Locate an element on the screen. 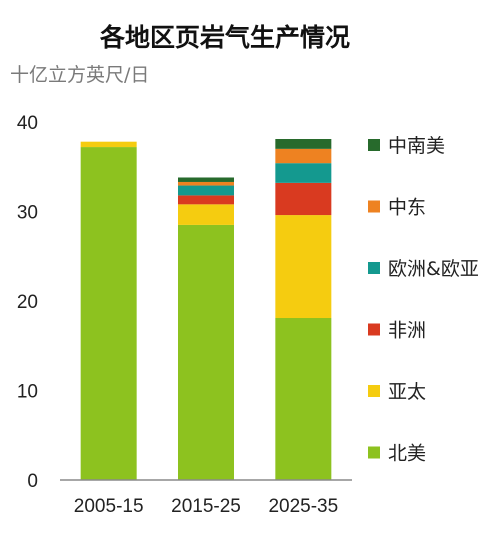  x-tick-label: 2015-25 is located at coordinates (206, 506).